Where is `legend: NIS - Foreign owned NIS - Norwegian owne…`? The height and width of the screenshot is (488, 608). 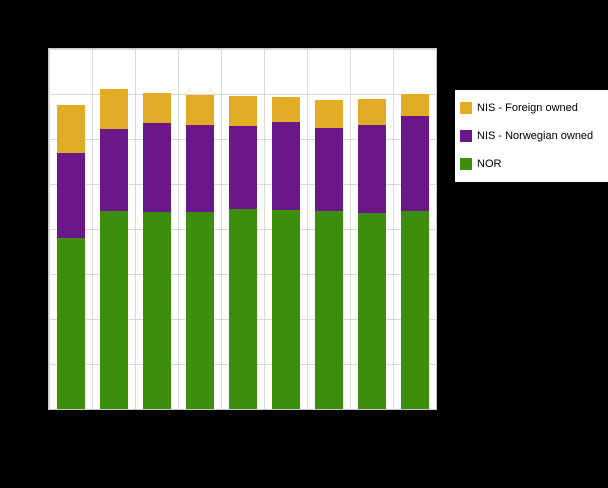 legend: NIS - Foreign owned NIS - Norwegian owne… is located at coordinates (531, 136).